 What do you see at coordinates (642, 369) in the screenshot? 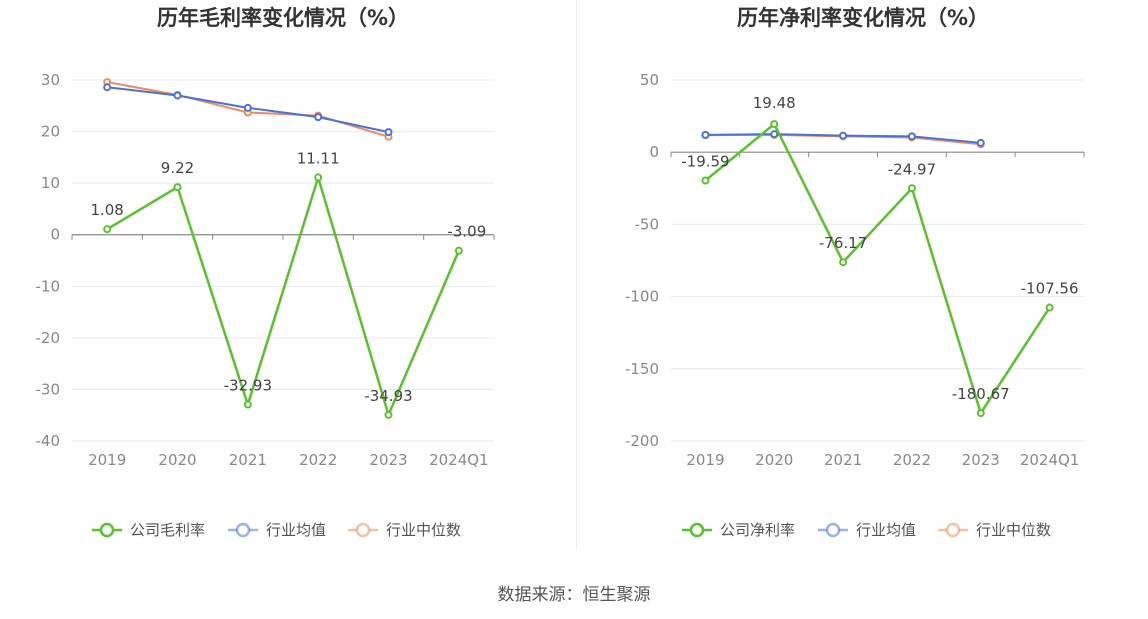
I see `y-tick-label: -150` at bounding box center [642, 369].